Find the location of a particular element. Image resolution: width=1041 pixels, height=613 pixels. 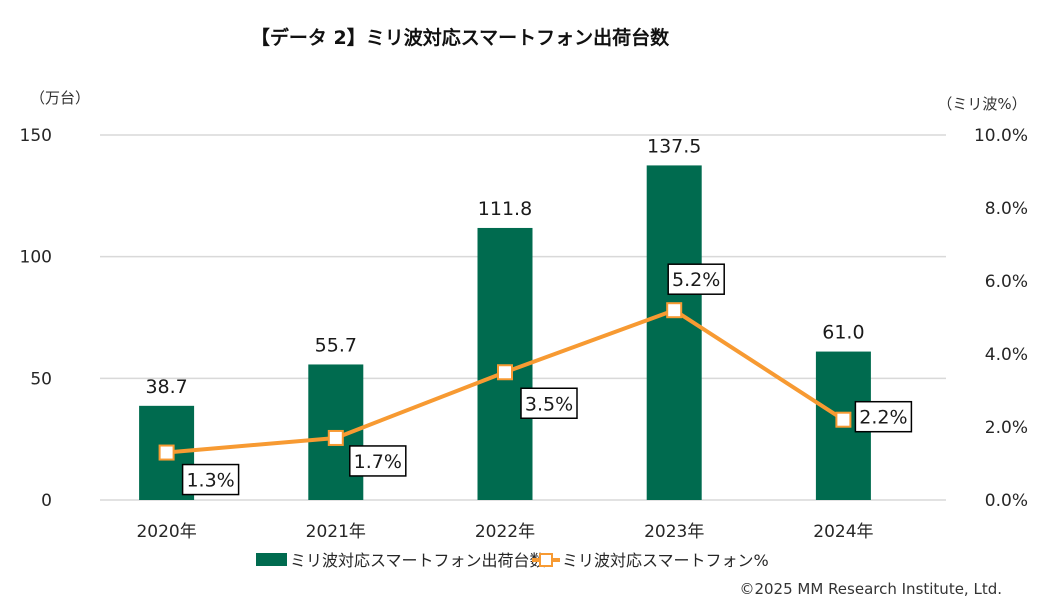

line-label-box: 1.7% is located at coordinates (378, 461).